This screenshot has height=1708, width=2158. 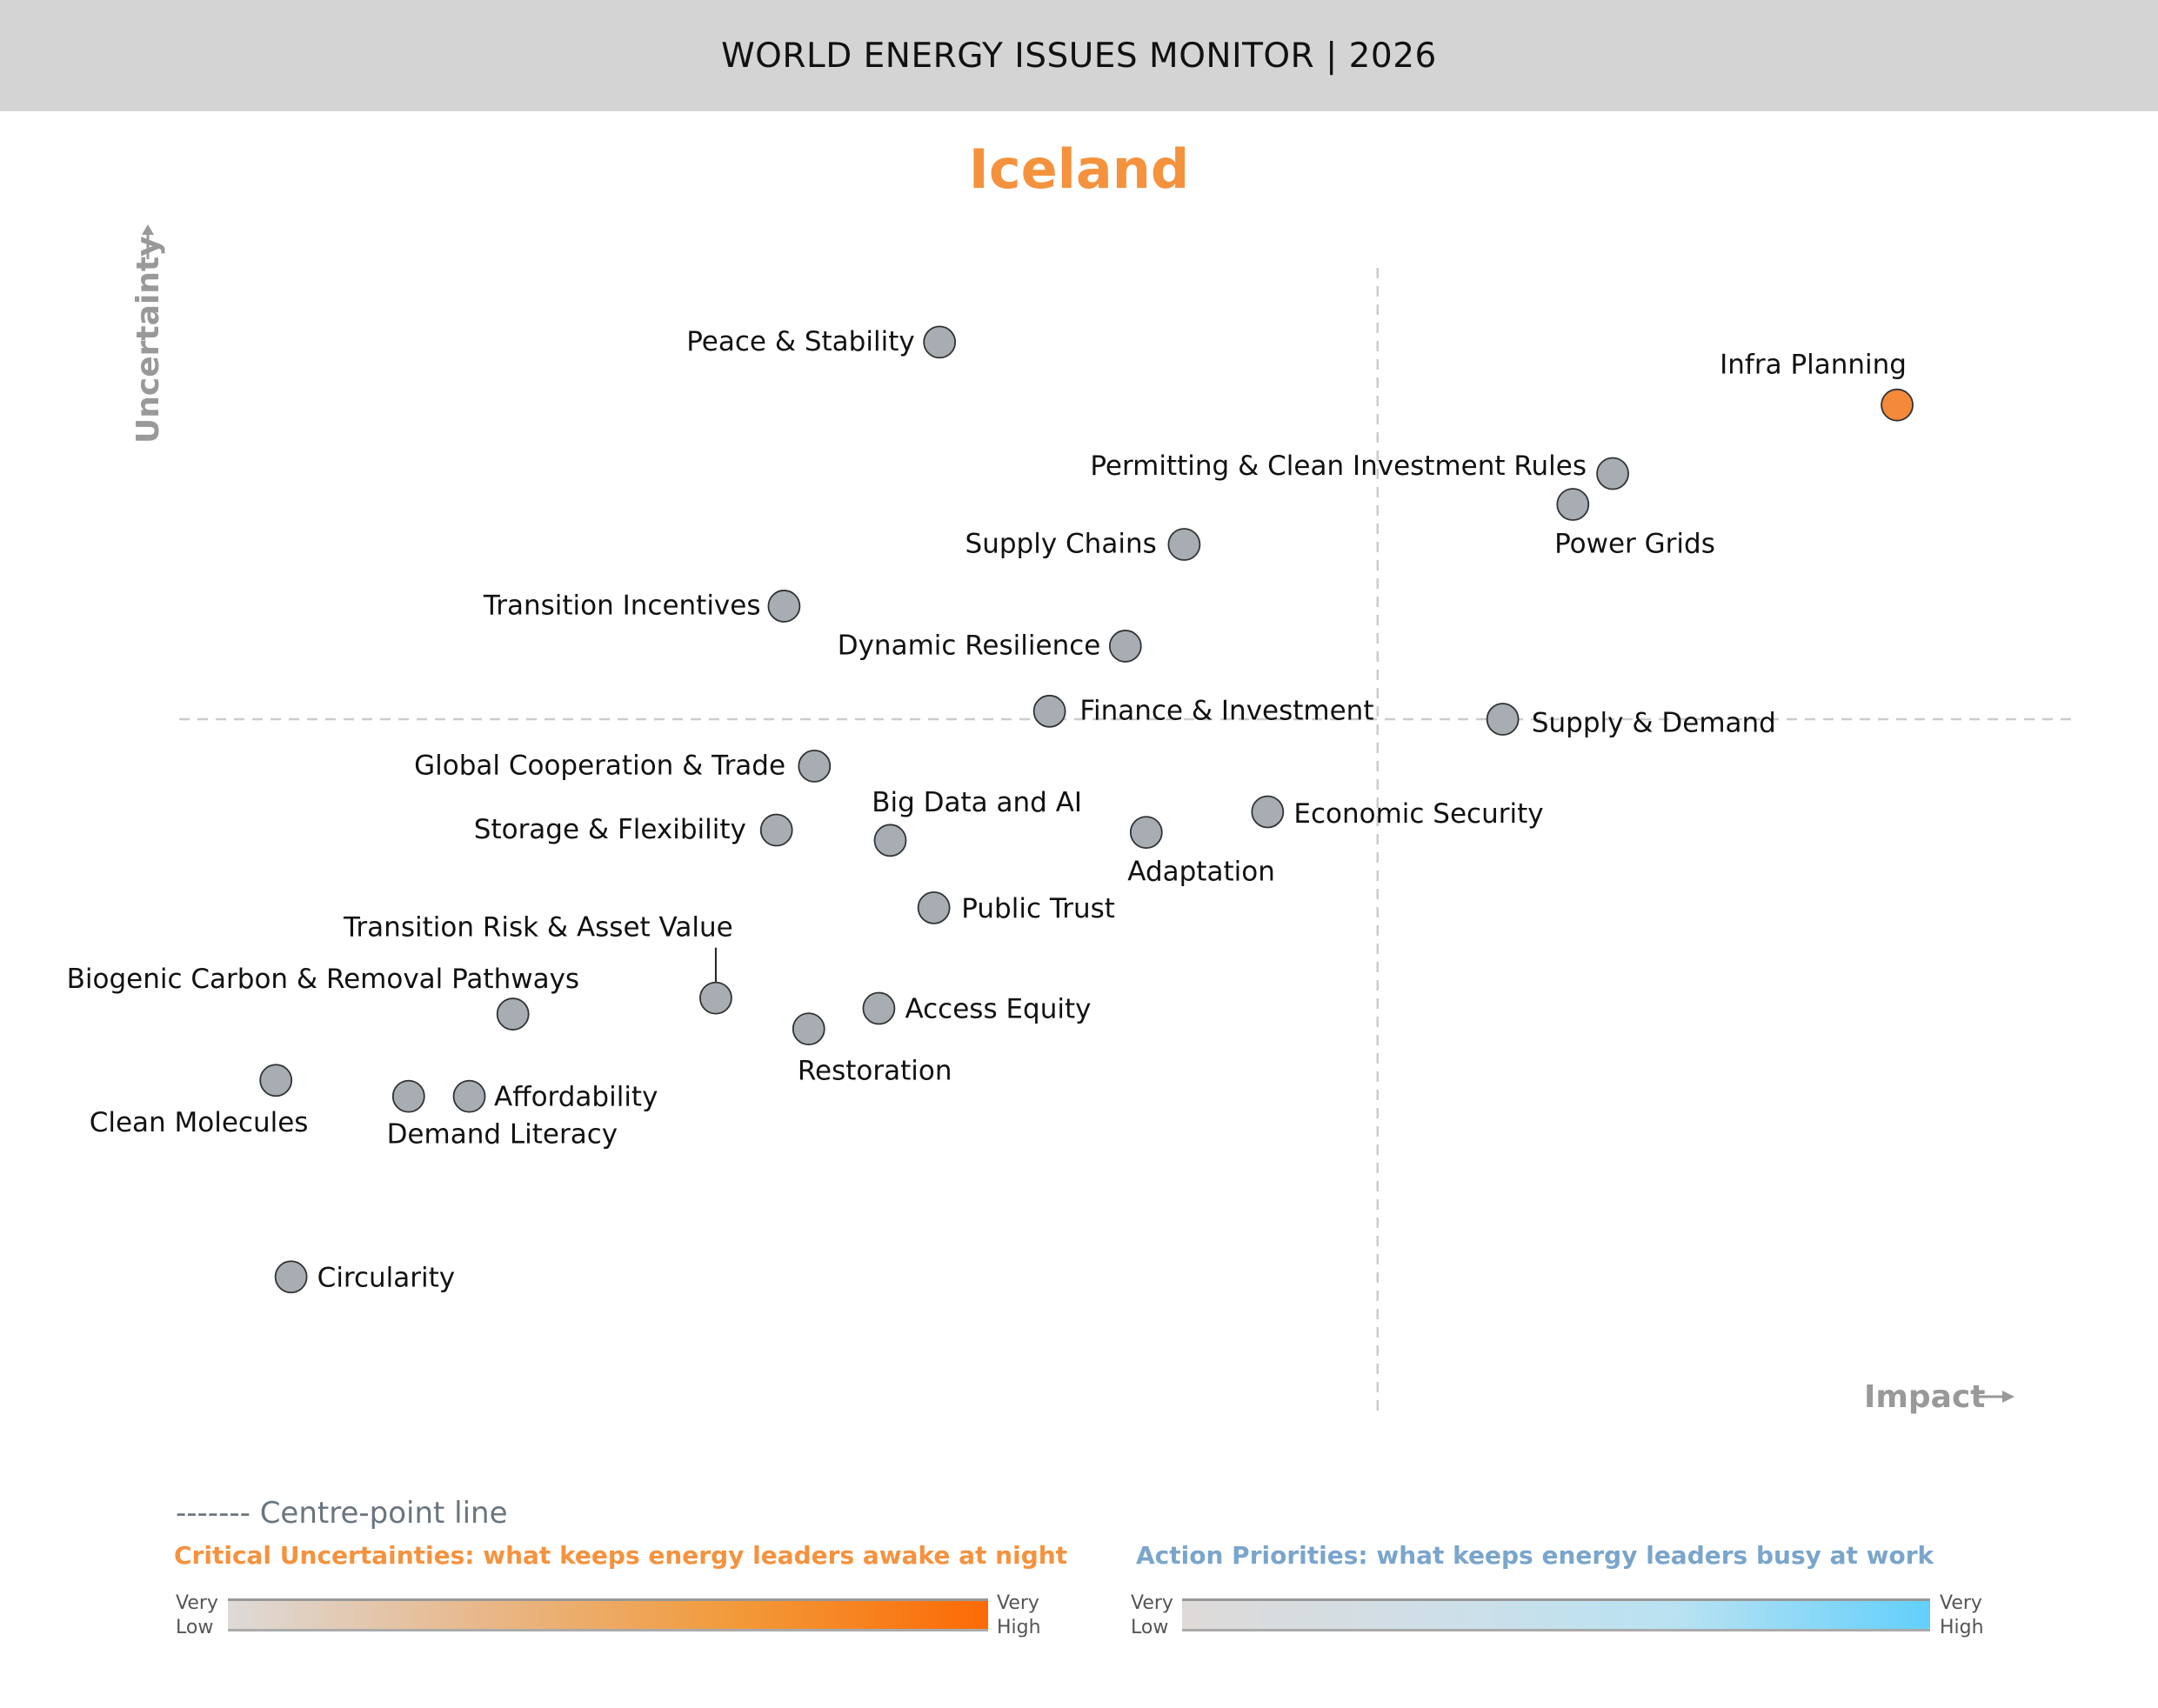 What do you see at coordinates (1573, 504) in the screenshot?
I see `point-power-grids` at bounding box center [1573, 504].